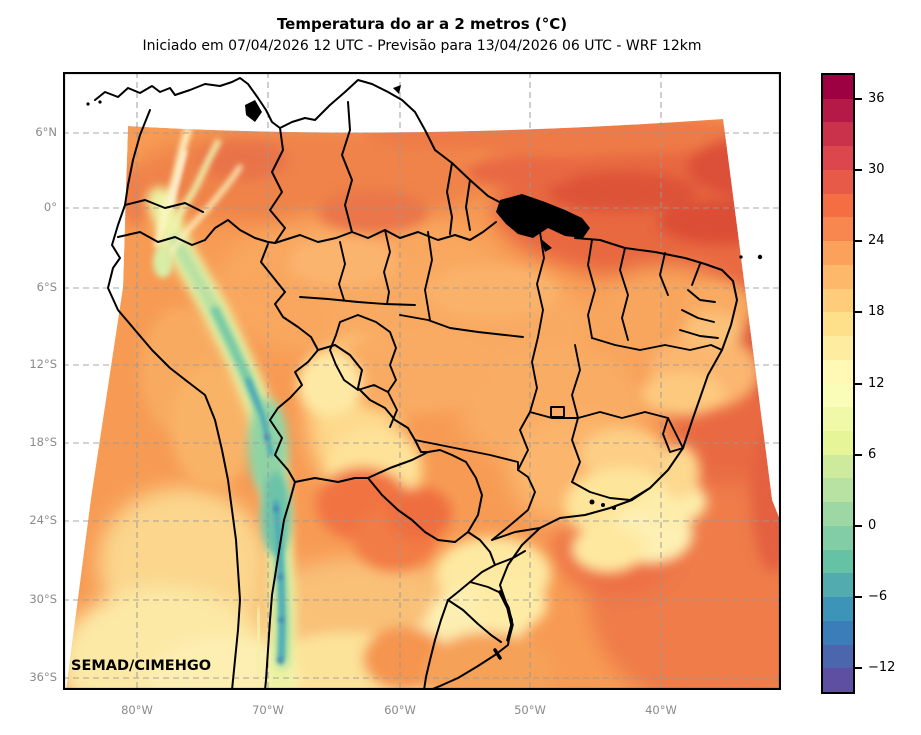 Image resolution: width=921 pixels, height=735 pixels. I want to click on colorbar-tick-label: −6, so click(878, 597).